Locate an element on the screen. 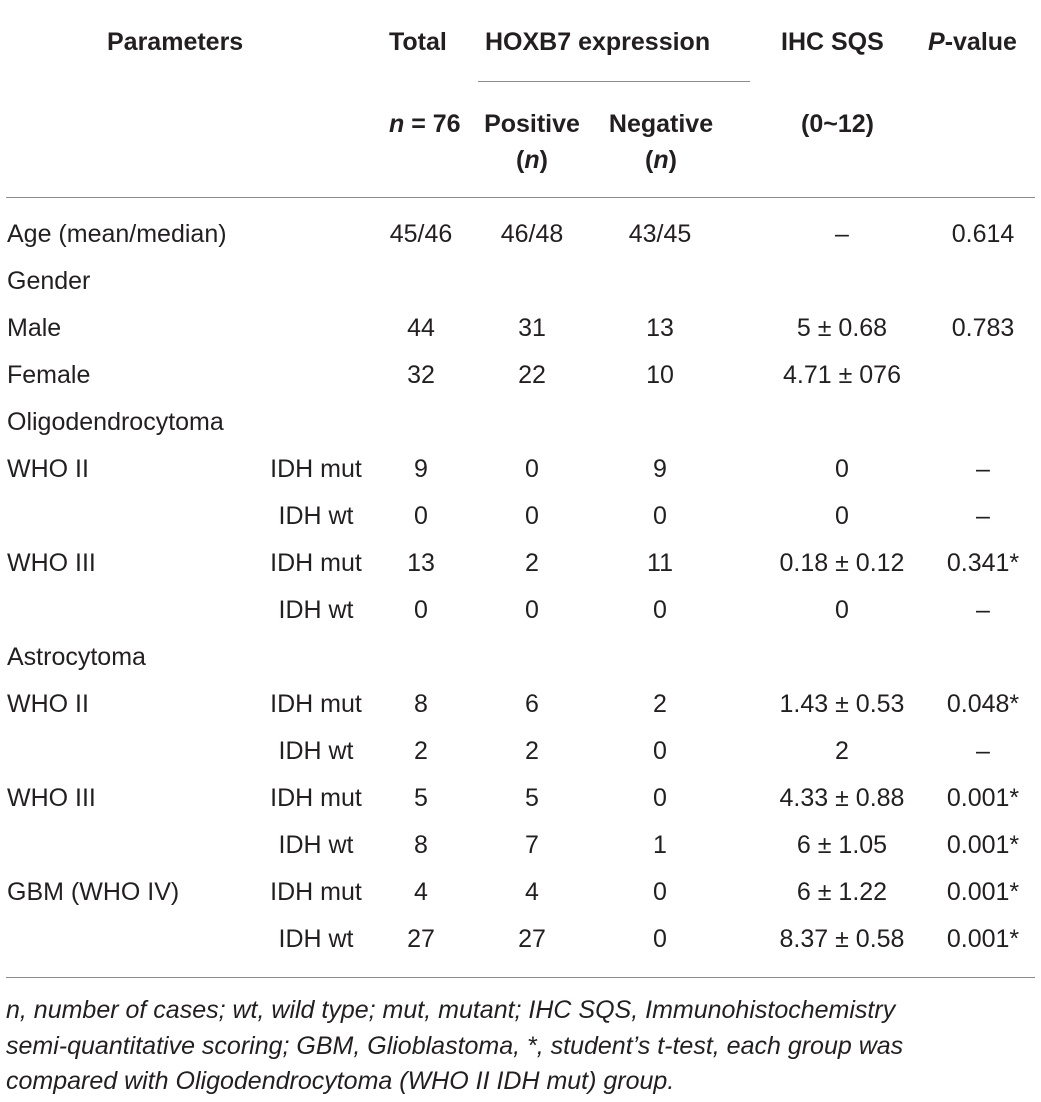 Image resolution: width=1041 pixels, height=1102 pixels. positive-cell: 31 is located at coordinates (532, 328).